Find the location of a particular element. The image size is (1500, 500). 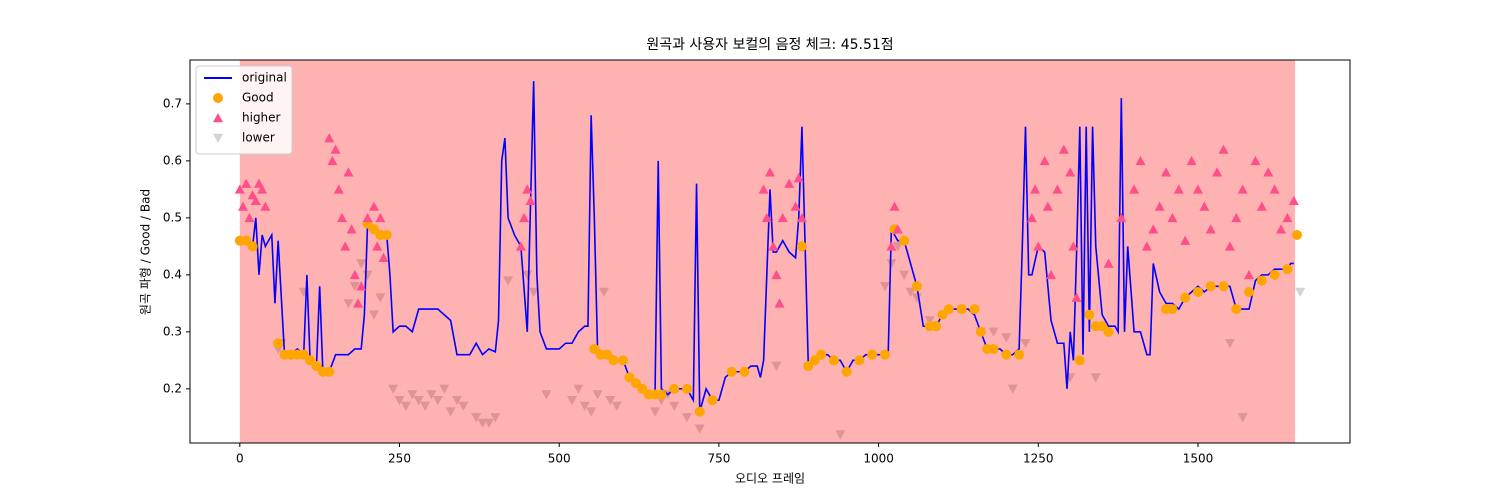

y-tick-label: 0.3 is located at coordinates (172, 331).